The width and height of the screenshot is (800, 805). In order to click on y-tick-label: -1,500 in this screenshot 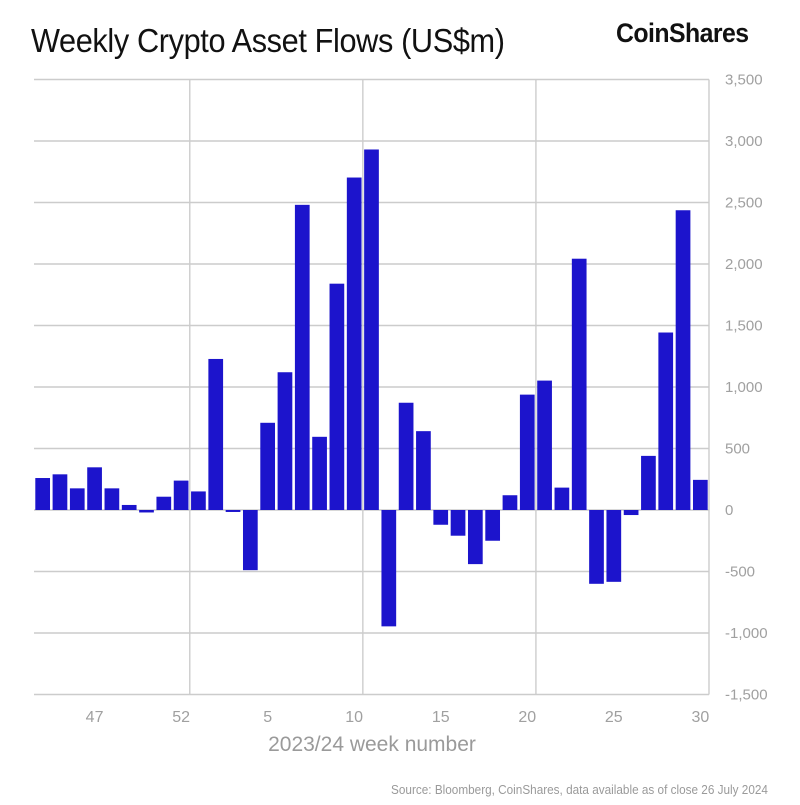, I will do `click(746, 695)`.